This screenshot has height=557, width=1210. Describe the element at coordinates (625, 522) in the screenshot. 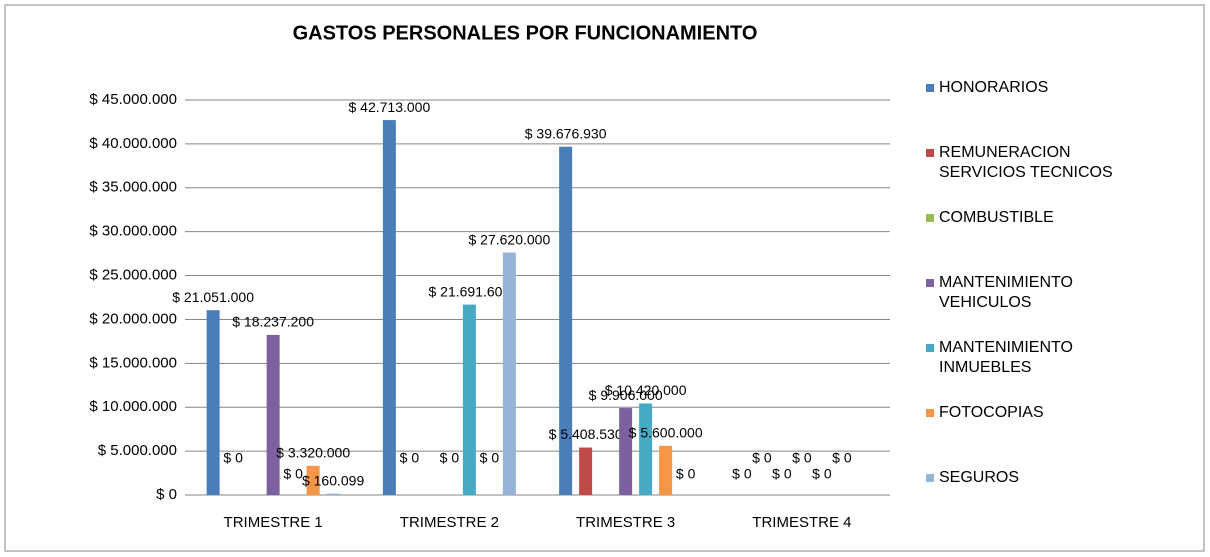

I see `x-tick-label: TRIMESTRE 3` at that location.